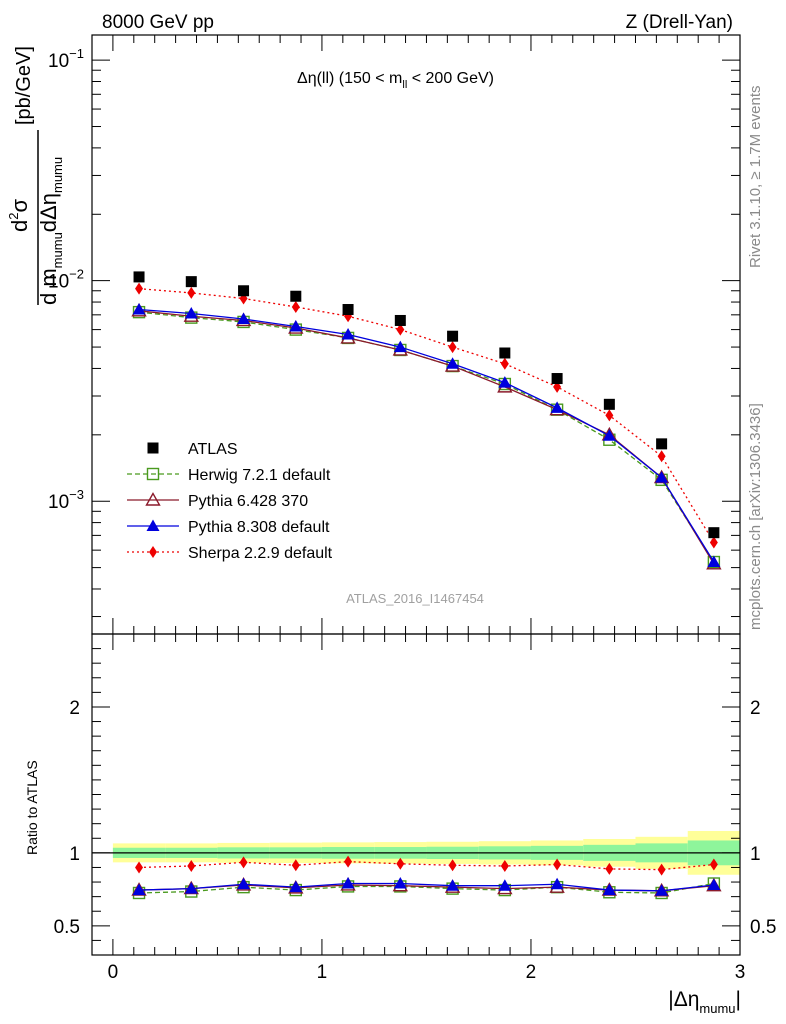 This screenshot has height=1024, width=786. I want to click on legend-marker-pythia6, so click(153, 499).